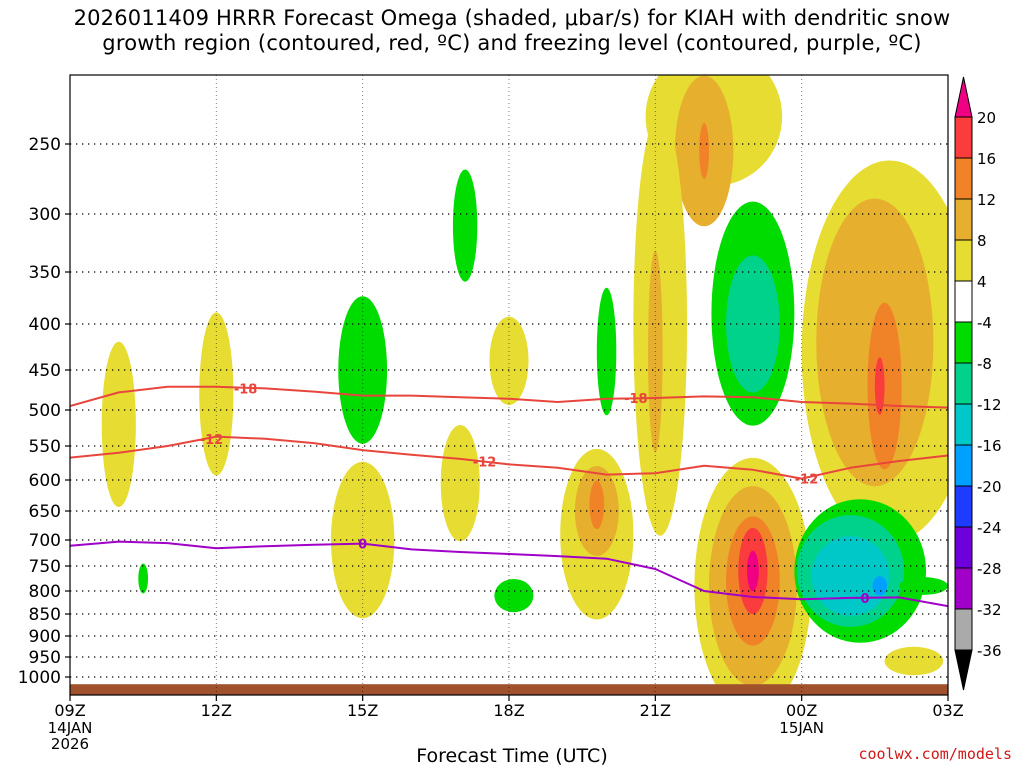  Describe the element at coordinates (246, 389) in the screenshot. I see `contour-label-0: -18` at that location.